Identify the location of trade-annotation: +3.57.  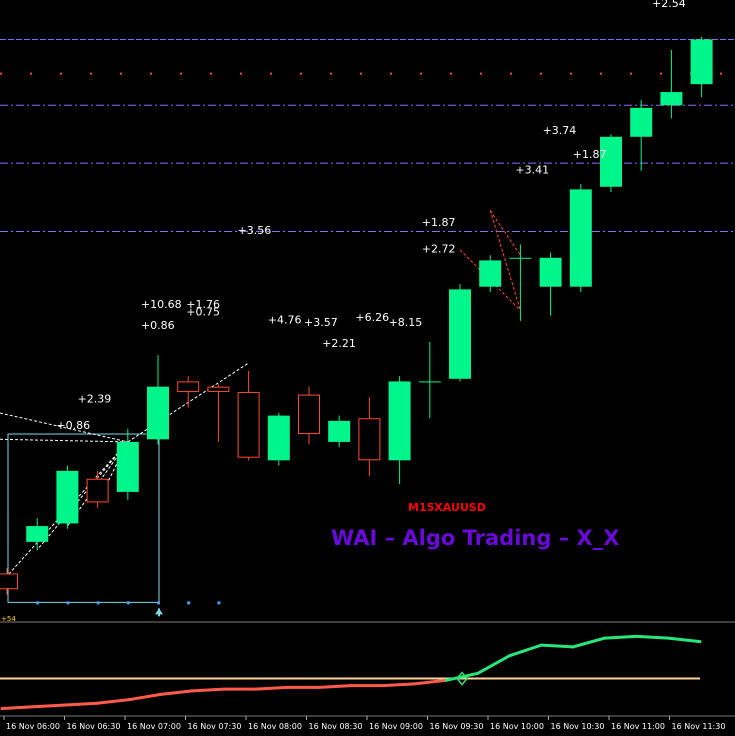
(321, 322).